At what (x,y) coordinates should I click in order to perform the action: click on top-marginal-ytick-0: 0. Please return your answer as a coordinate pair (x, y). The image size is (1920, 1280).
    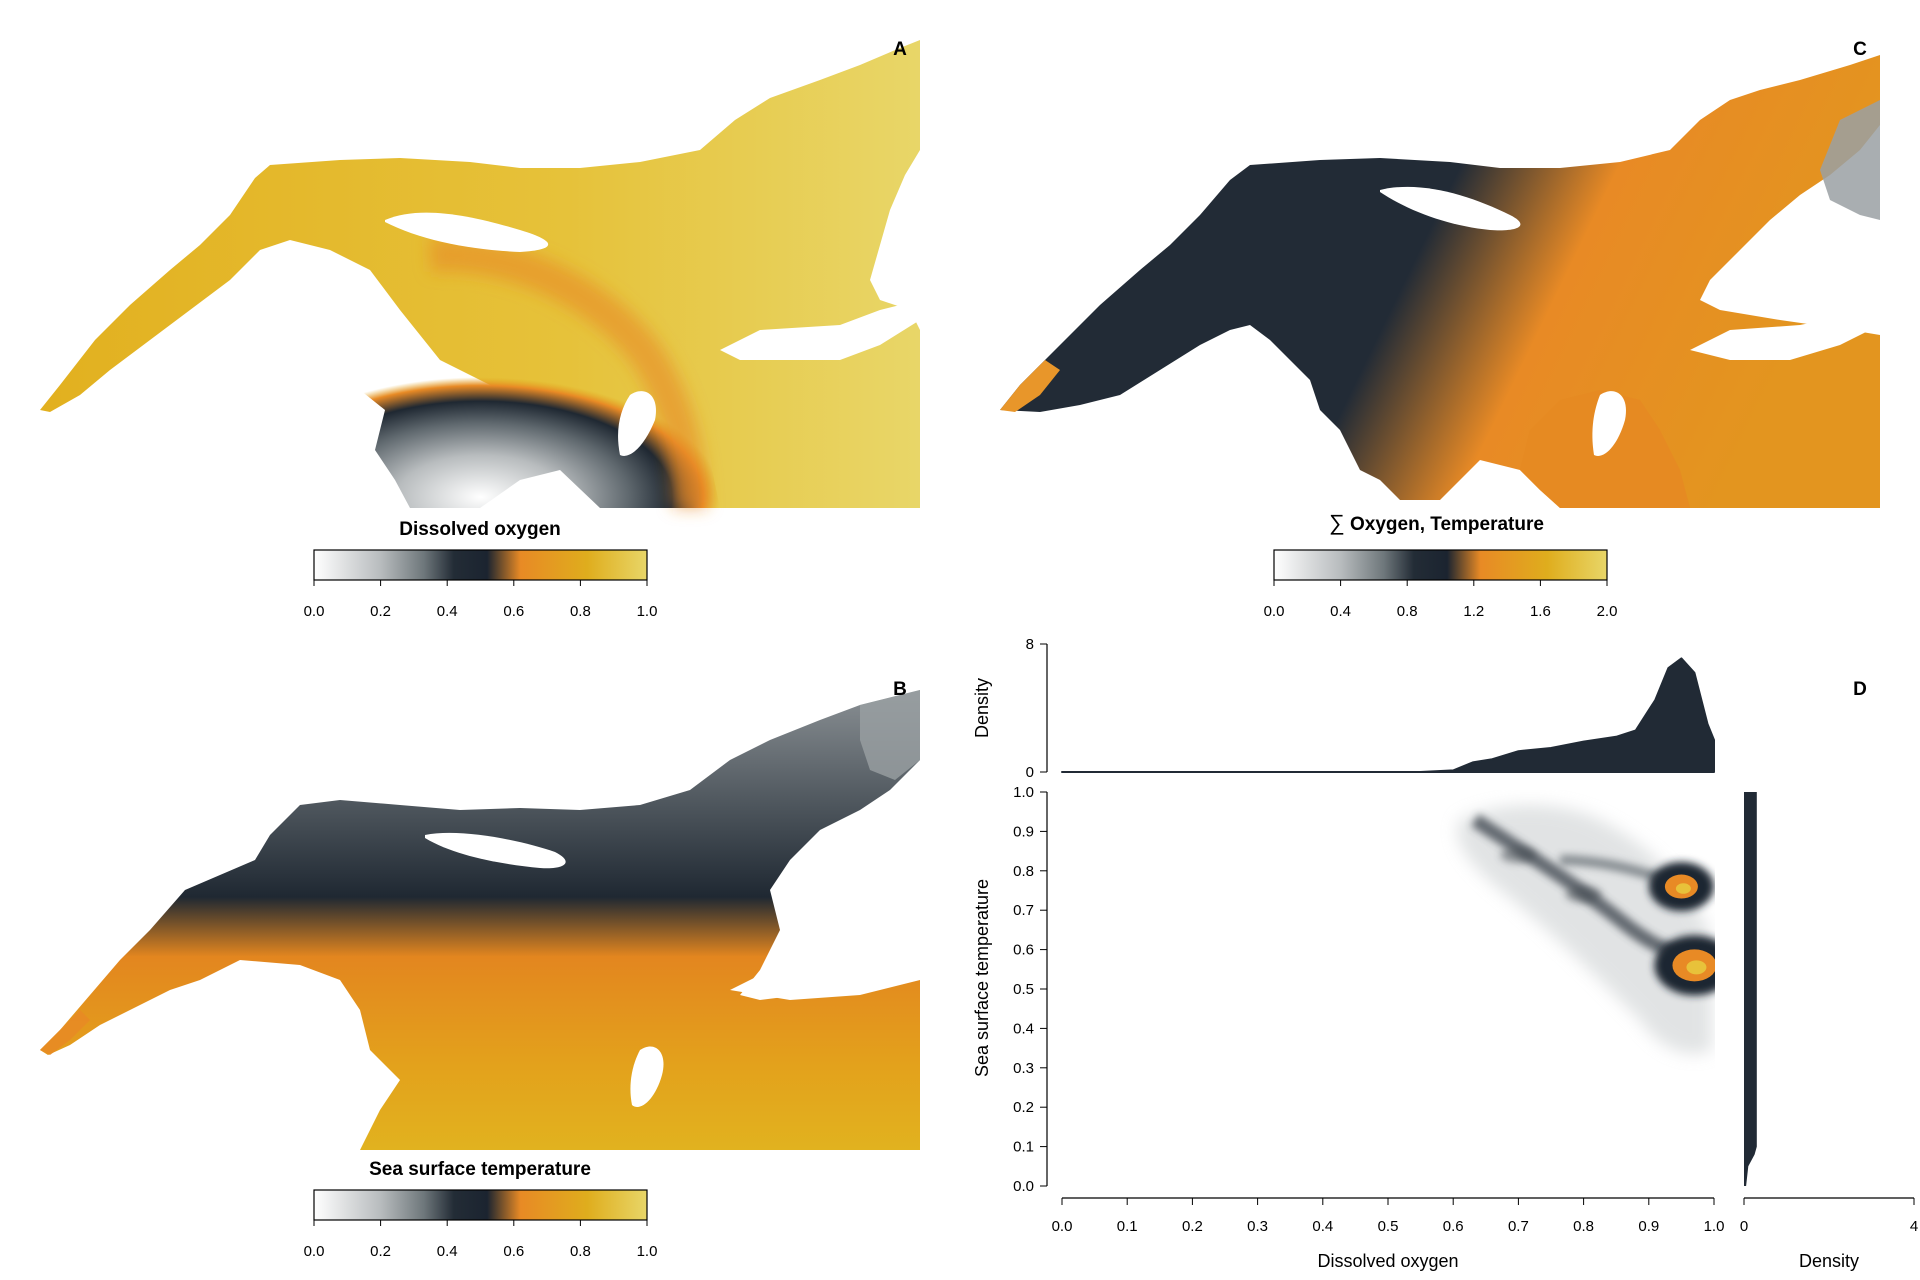
    Looking at the image, I should click on (1030, 772).